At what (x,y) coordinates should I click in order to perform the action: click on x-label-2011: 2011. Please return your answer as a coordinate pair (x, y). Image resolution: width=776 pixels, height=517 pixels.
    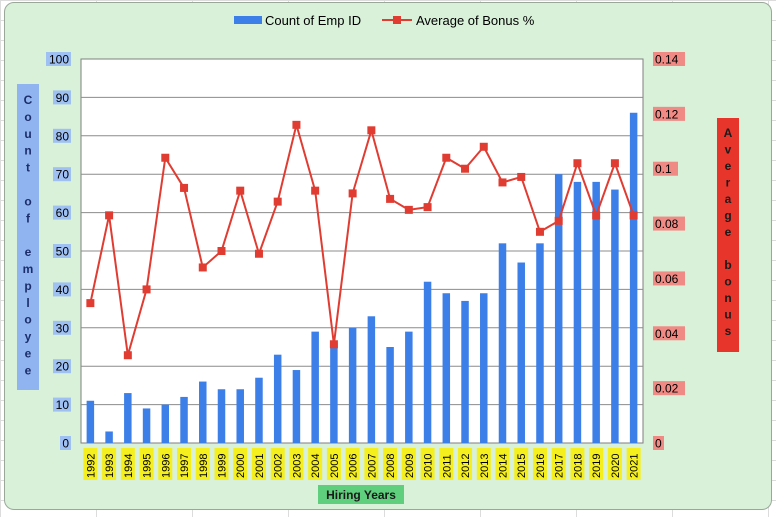
    Looking at the image, I should click on (447, 466).